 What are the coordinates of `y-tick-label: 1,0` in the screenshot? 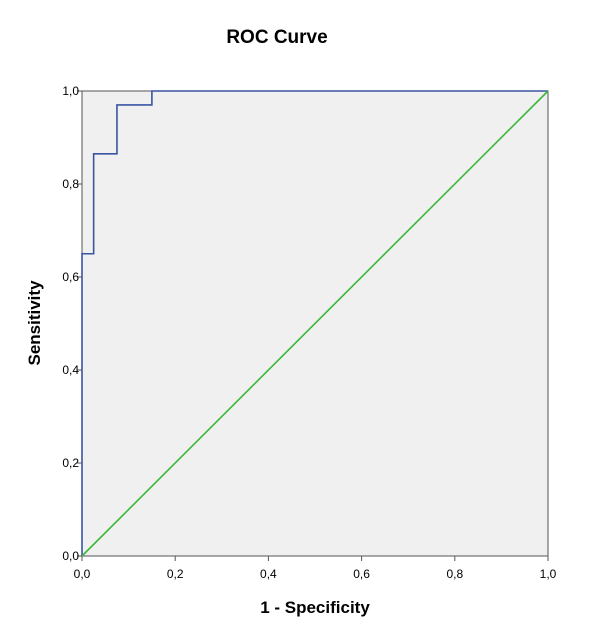 It's located at (70, 91).